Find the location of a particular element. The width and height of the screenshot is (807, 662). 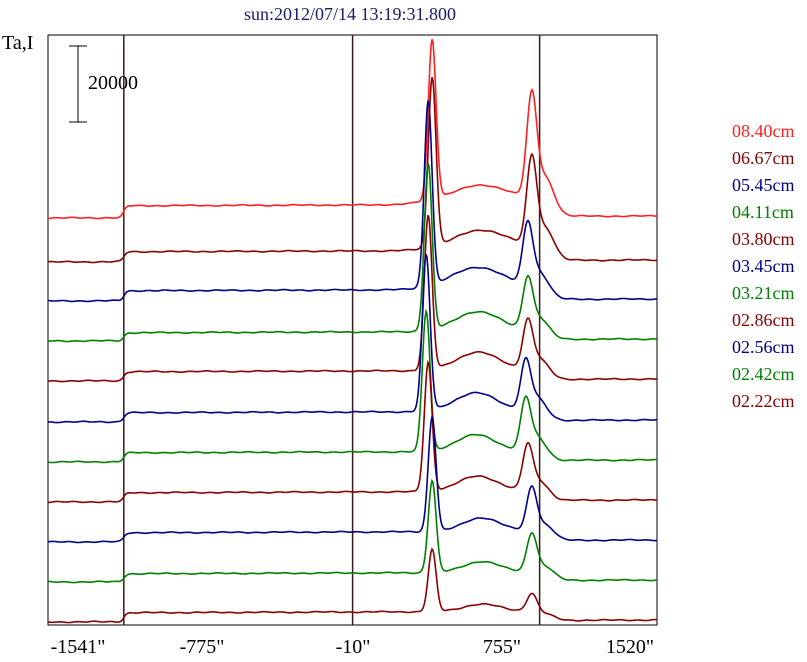

series-line-02.56cm is located at coordinates (352, 479).